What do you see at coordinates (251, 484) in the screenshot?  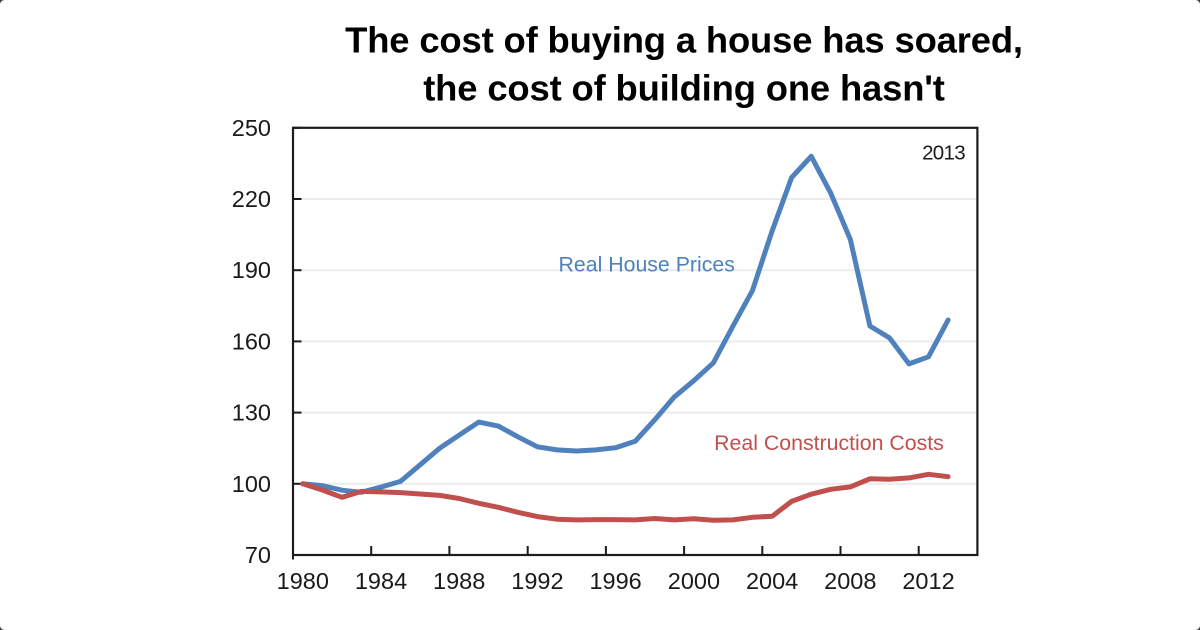 I see `svg-text: 100` at bounding box center [251, 484].